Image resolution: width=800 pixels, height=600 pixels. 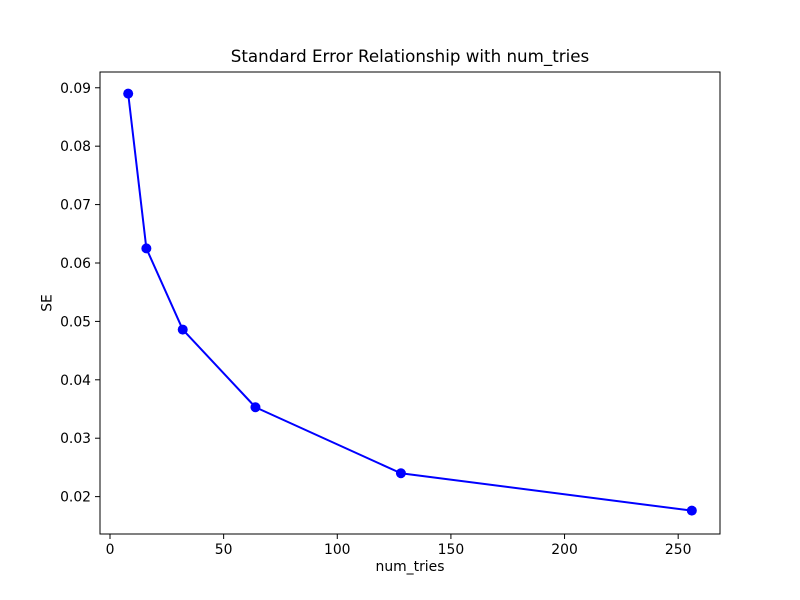 What do you see at coordinates (75, 147) in the screenshot?
I see `y-tick-label: 0.08` at bounding box center [75, 147].